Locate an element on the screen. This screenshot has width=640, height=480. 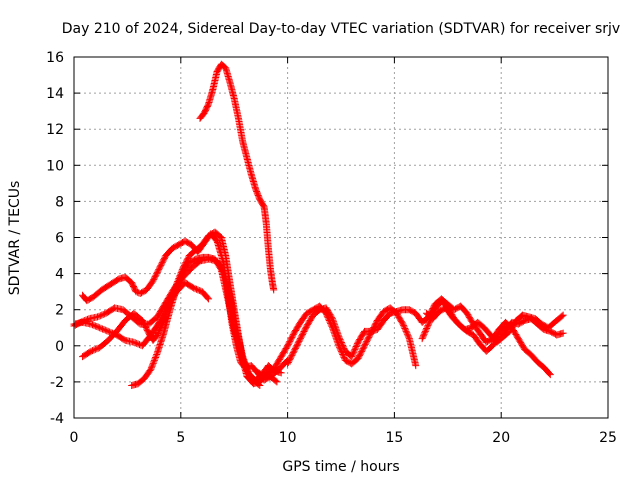
x-tick-label: 20 is located at coordinates (501, 438).